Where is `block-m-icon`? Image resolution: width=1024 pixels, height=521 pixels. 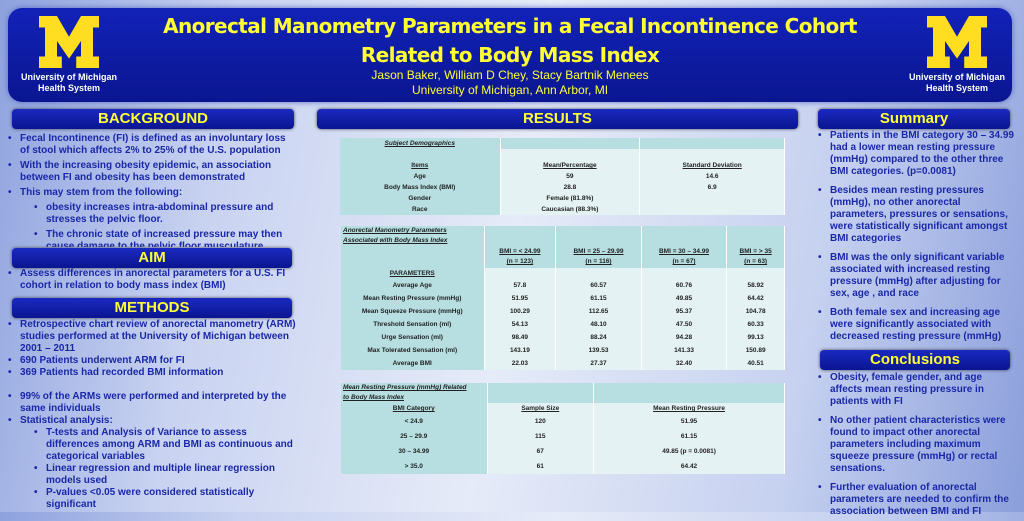 block-m-icon is located at coordinates (69, 42).